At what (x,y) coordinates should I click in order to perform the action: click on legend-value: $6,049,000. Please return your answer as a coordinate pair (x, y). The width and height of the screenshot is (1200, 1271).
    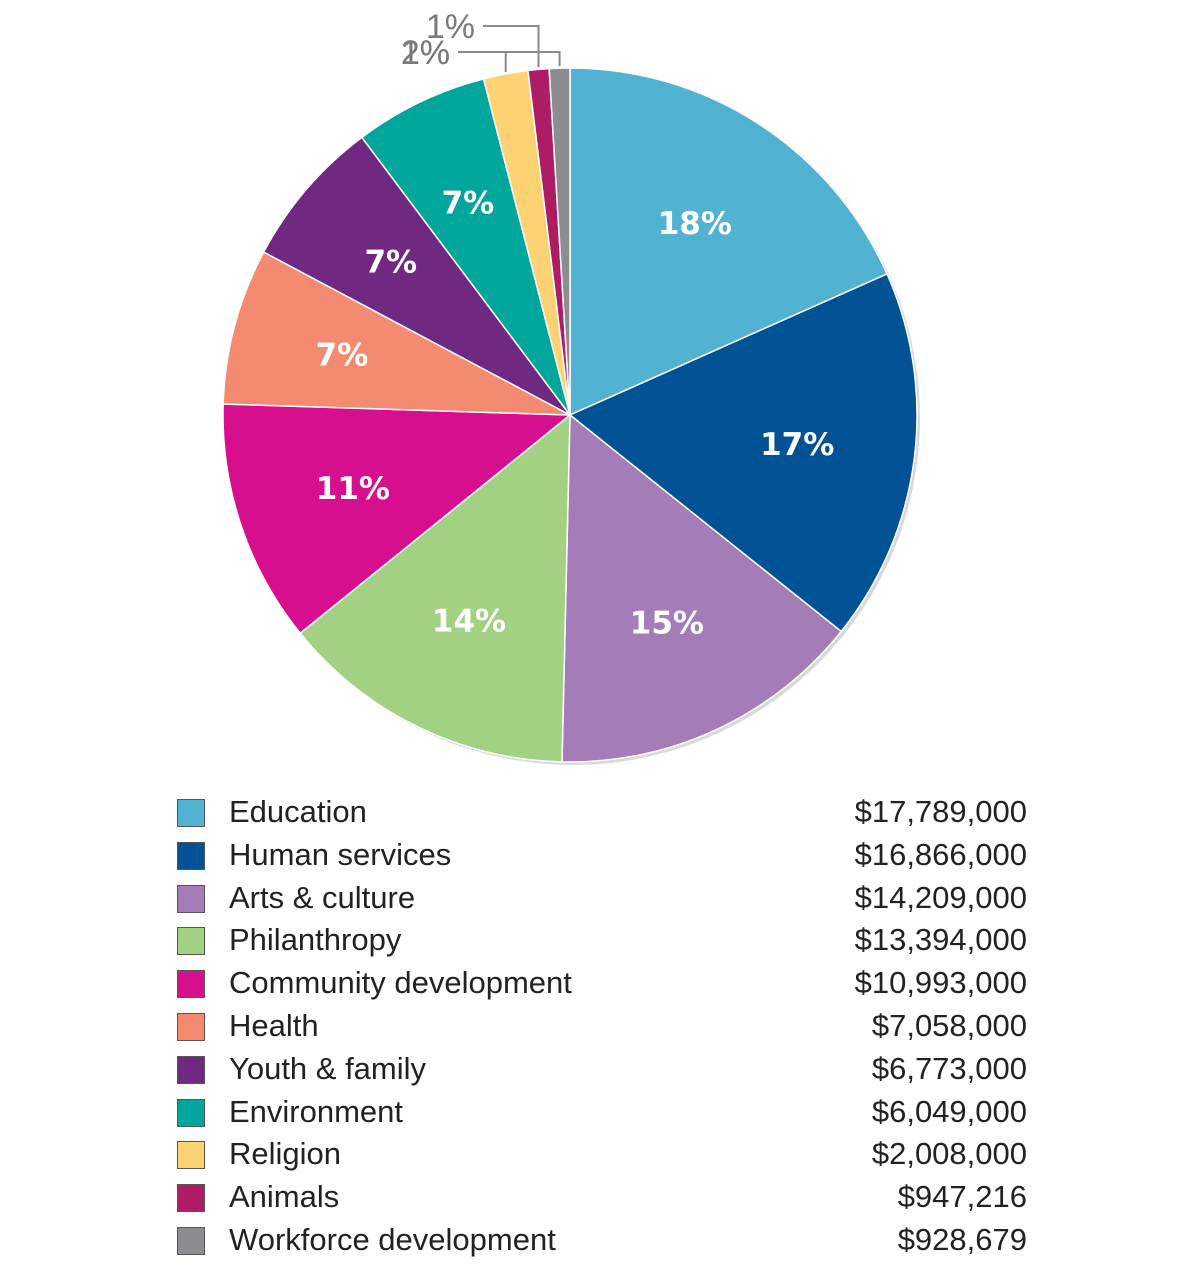
    Looking at the image, I should click on (949, 1111).